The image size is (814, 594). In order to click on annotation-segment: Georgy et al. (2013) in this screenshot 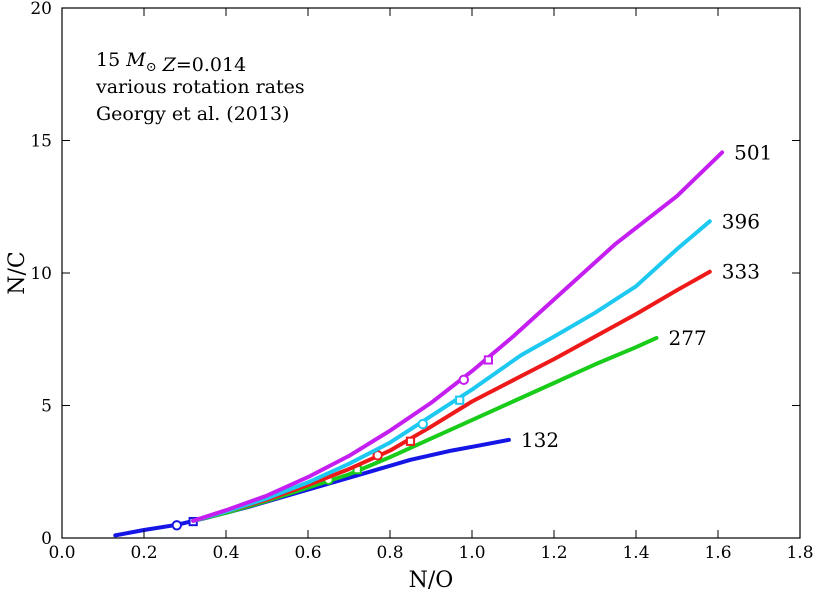, I will do `click(192, 114)`.